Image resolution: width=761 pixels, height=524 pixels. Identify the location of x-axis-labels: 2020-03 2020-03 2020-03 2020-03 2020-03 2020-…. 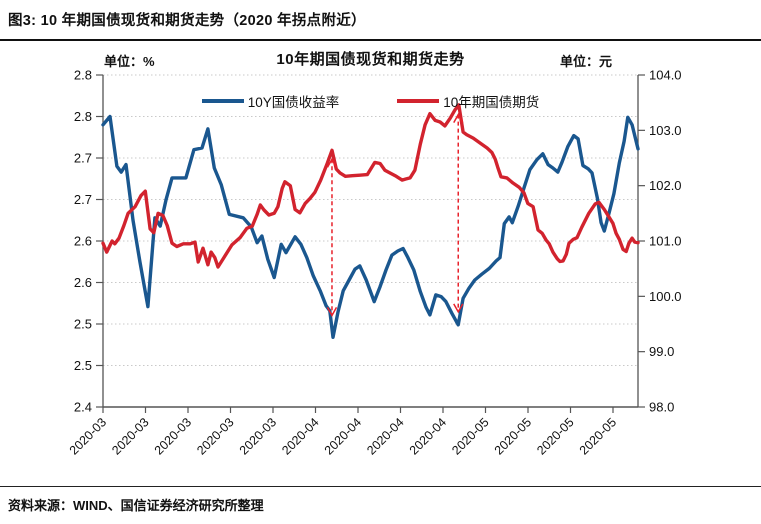
(343, 432).